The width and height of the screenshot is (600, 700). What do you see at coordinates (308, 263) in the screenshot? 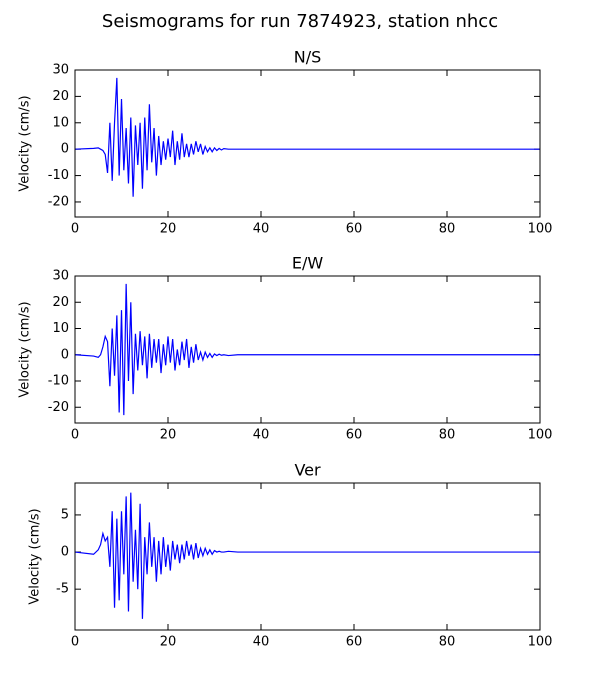
I see `panel-title: E/W` at bounding box center [308, 263].